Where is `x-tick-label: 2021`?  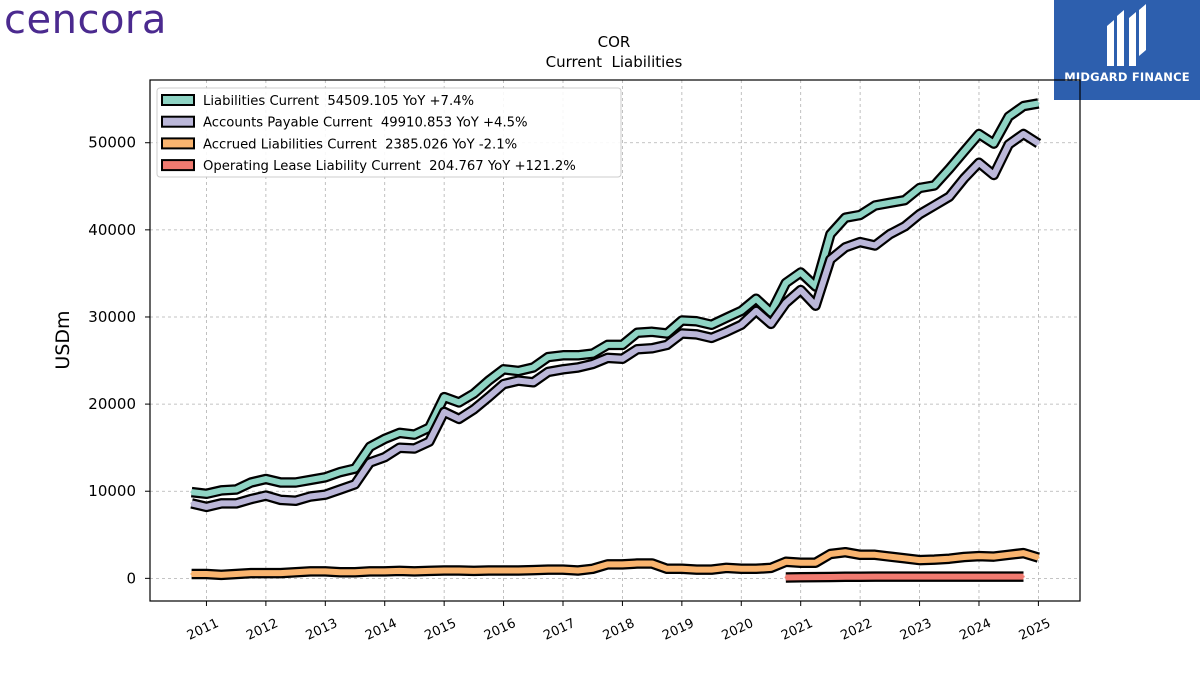
x-tick-label: 2021 is located at coordinates (797, 630).